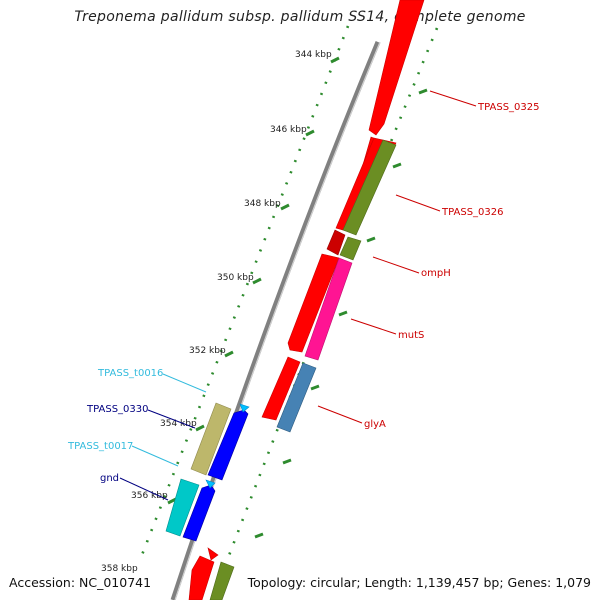 The width and height of the screenshot is (600, 600). I want to click on tick-label: 352 kbp, so click(207, 351).